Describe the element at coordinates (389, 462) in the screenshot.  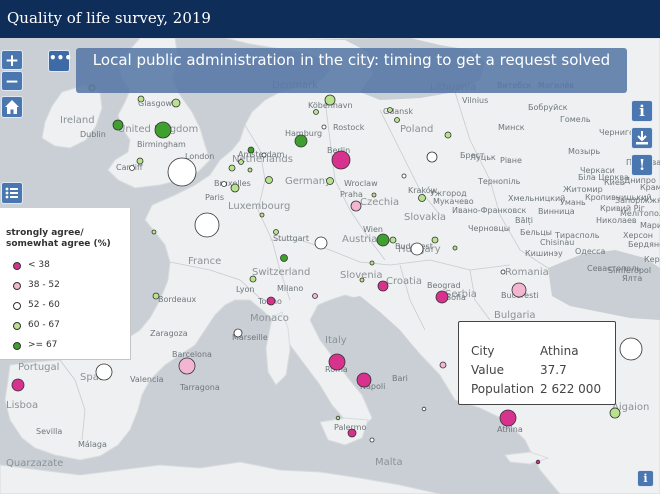
I see `svg-text: Malta` at that location.